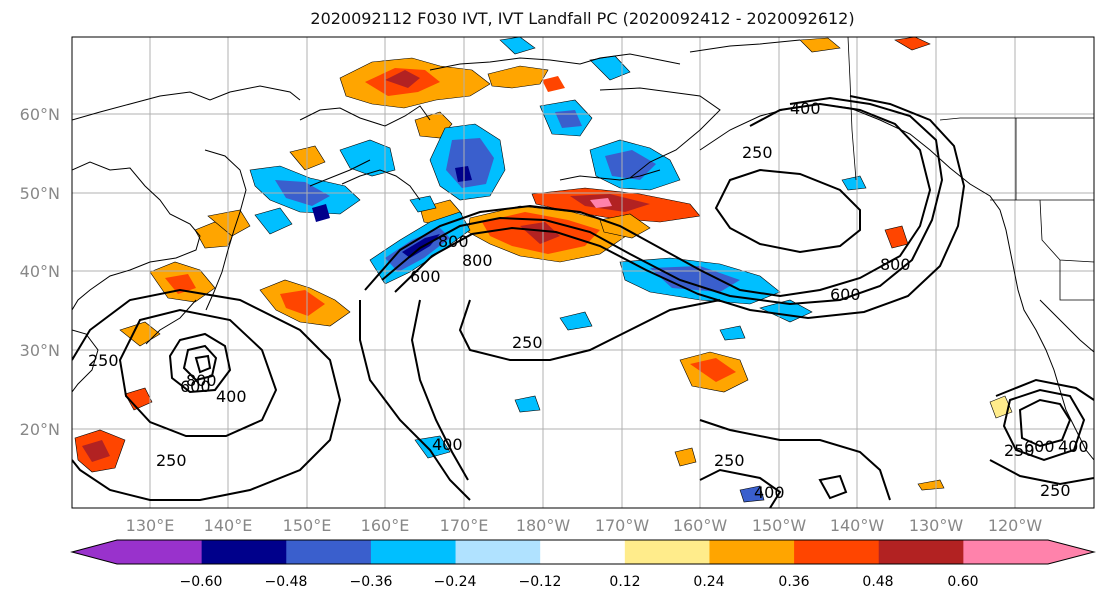  What do you see at coordinates (1073, 446) in the screenshot?
I see `contour-label-400-e: 400` at bounding box center [1073, 446].